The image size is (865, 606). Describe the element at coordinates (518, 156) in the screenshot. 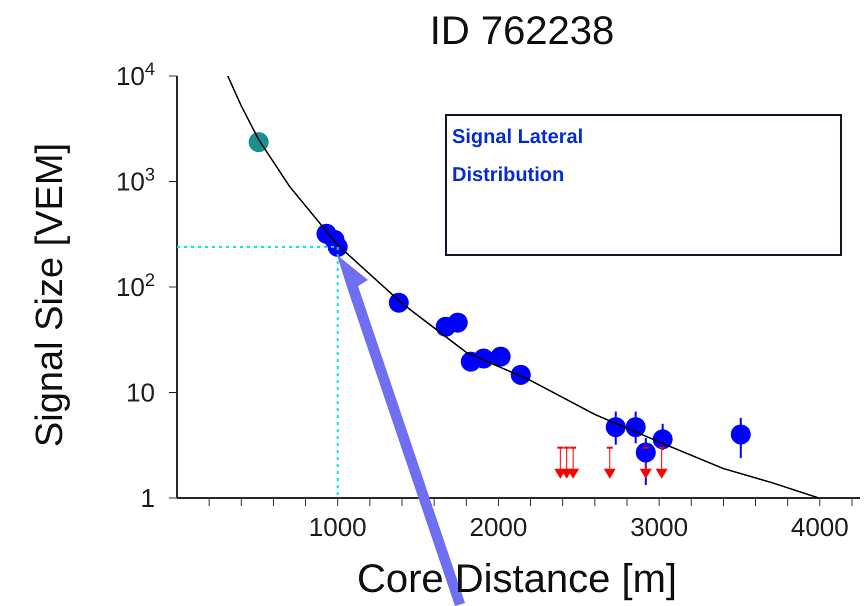

I see `annotation: Signal Lateral Distribution` at that location.